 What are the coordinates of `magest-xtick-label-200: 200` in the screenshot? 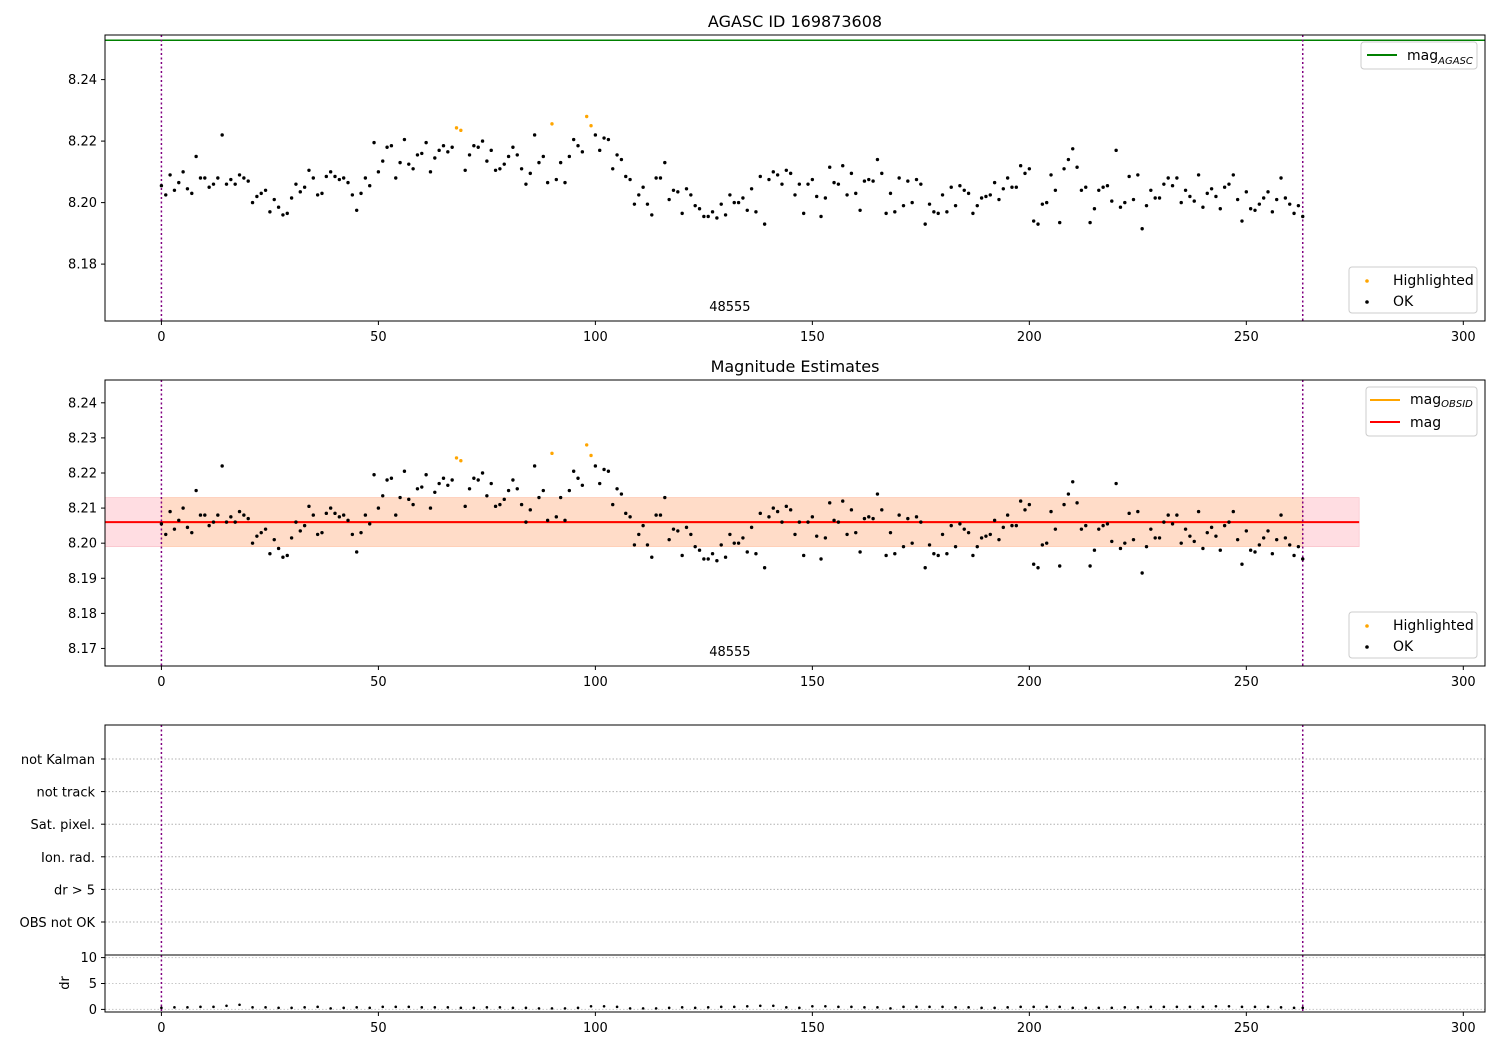 It's located at (1029, 682).